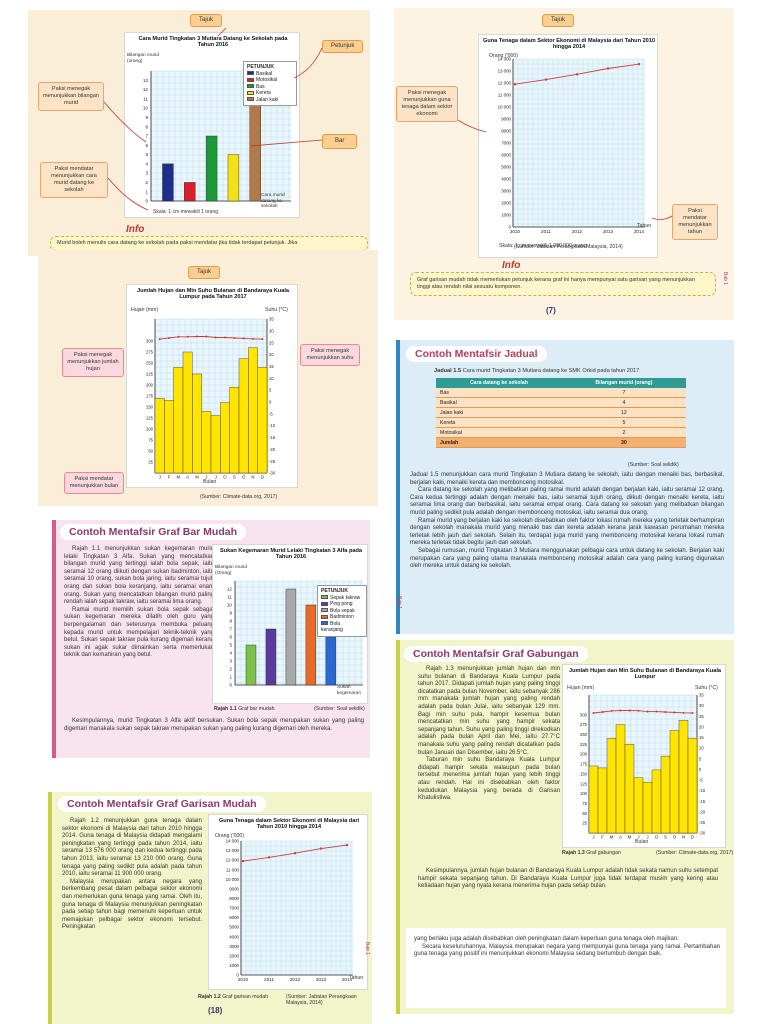  Describe the element at coordinates (234, 936) in the screenshot. I see `y-tick-label: 4000` at that location.